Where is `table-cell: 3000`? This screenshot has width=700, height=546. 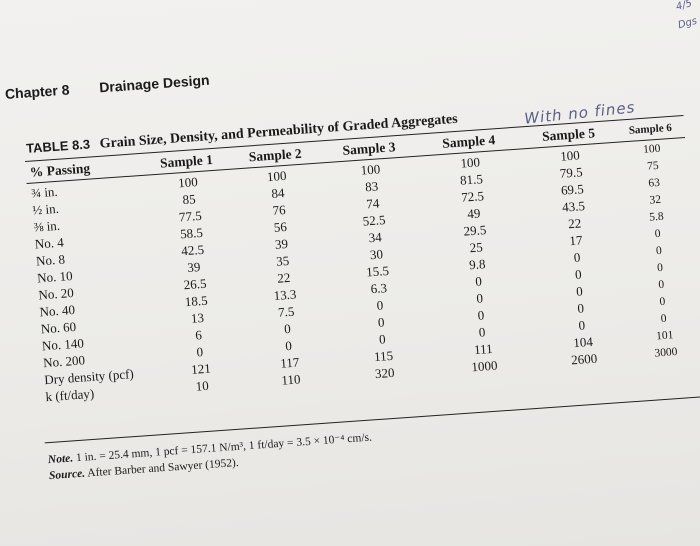 table-cell: 3000 is located at coordinates (666, 353).